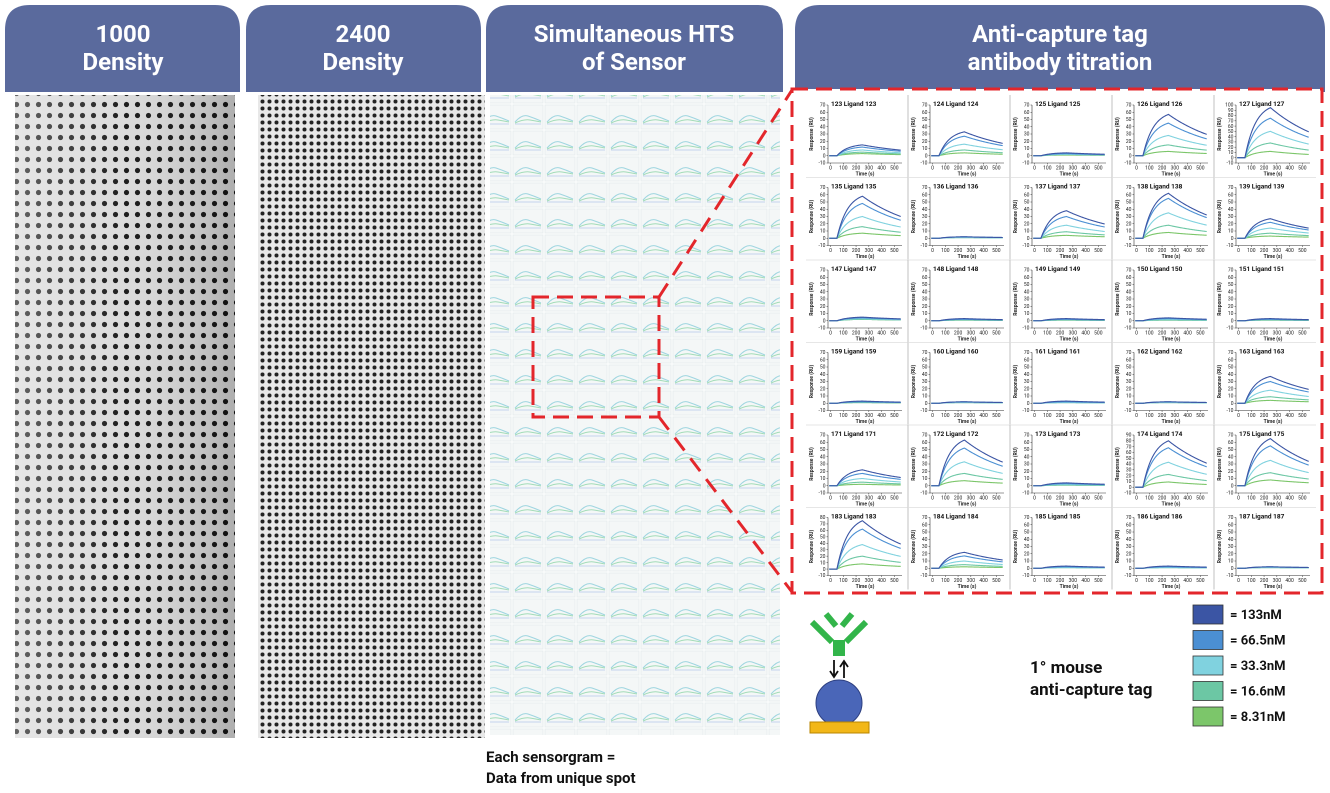  I want to click on panel-title: 126 Ligand 126, so click(1160, 104).